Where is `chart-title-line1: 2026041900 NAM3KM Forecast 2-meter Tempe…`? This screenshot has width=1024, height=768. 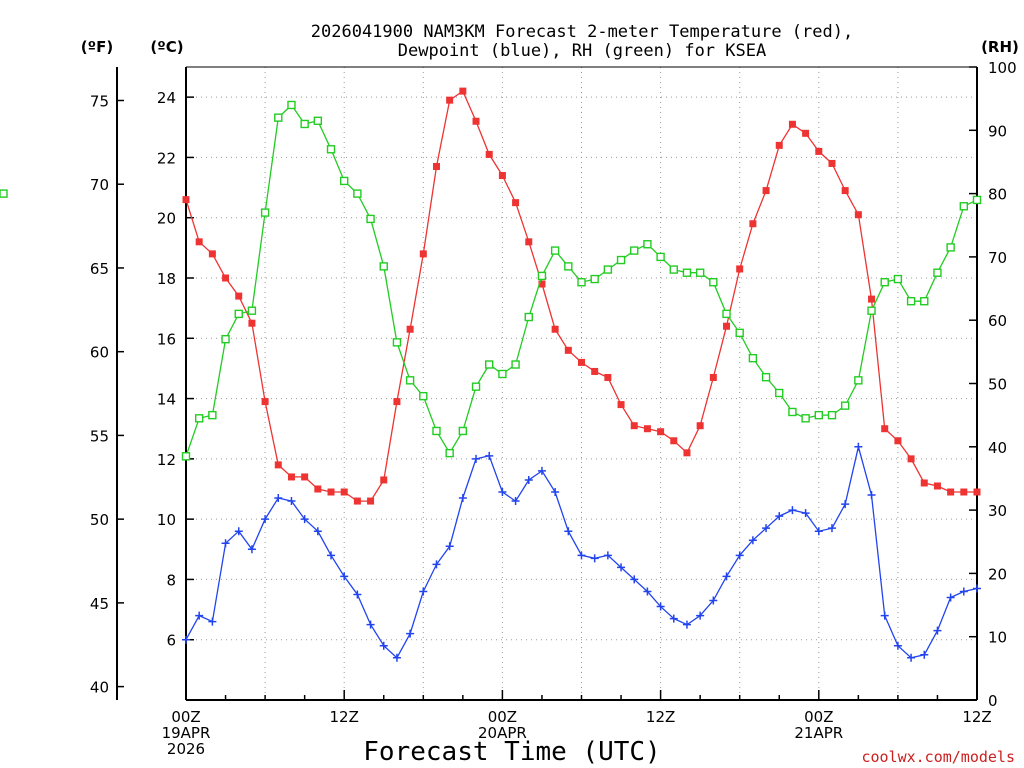 chart-title-line1: 2026041900 NAM3KM Forecast 2-meter Tempe… is located at coordinates (582, 32).